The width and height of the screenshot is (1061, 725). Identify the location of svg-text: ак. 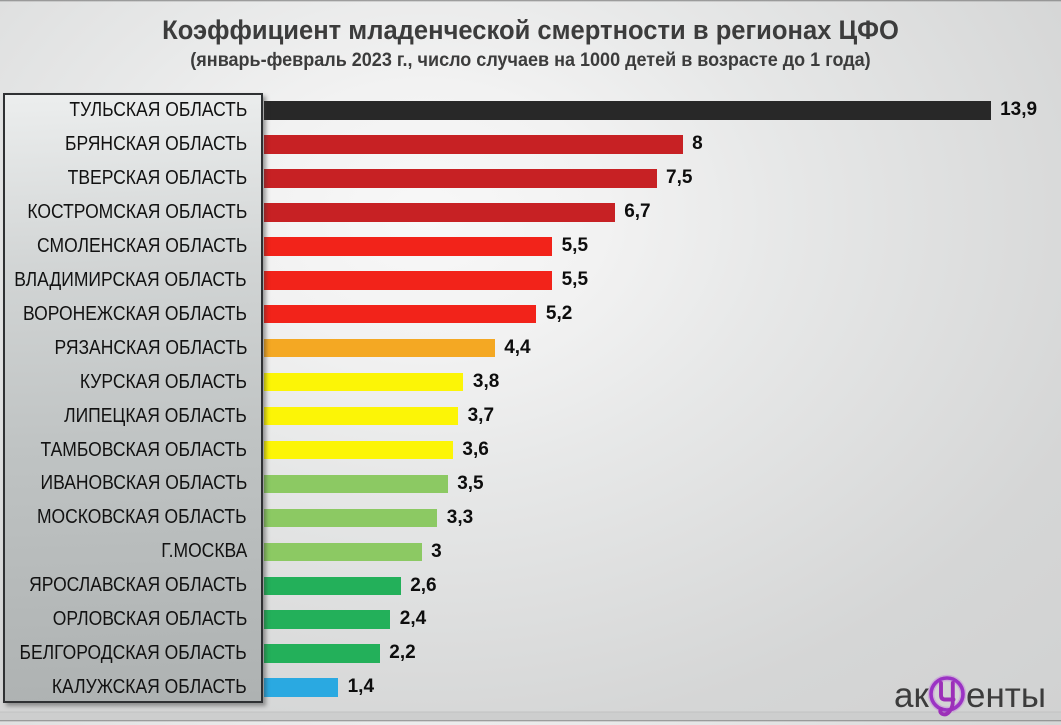
(911, 695).